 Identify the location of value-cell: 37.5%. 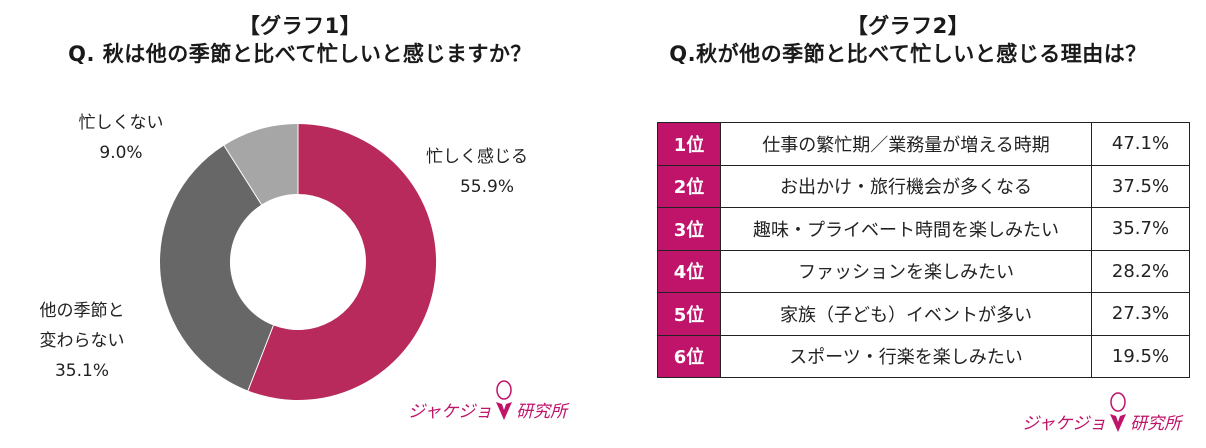
(1140, 186).